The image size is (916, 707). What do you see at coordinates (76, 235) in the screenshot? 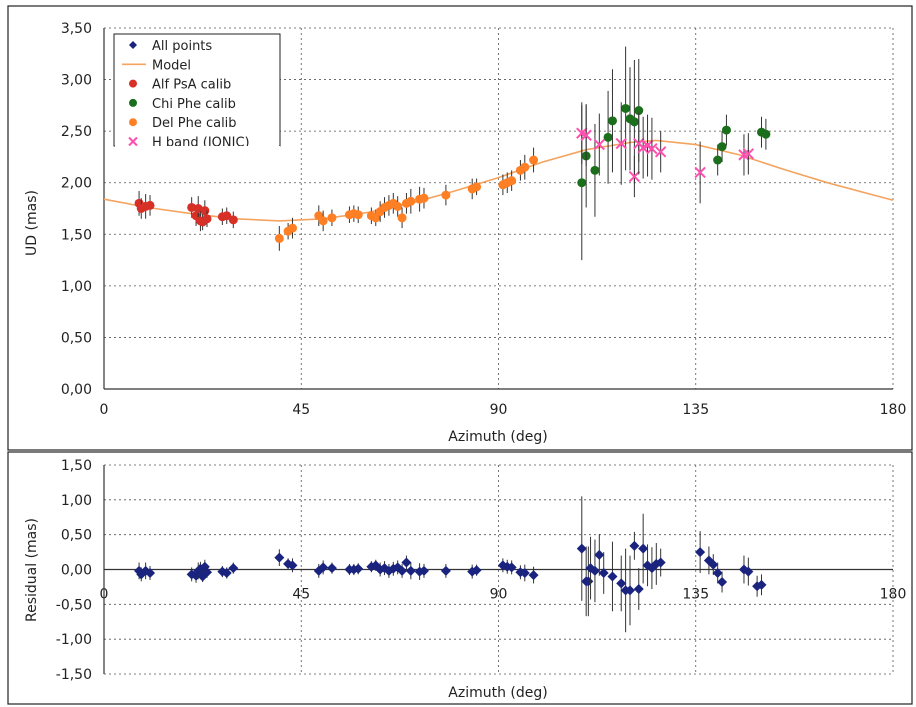
I see `ud-y-tick-label: 1,50` at bounding box center [76, 235].